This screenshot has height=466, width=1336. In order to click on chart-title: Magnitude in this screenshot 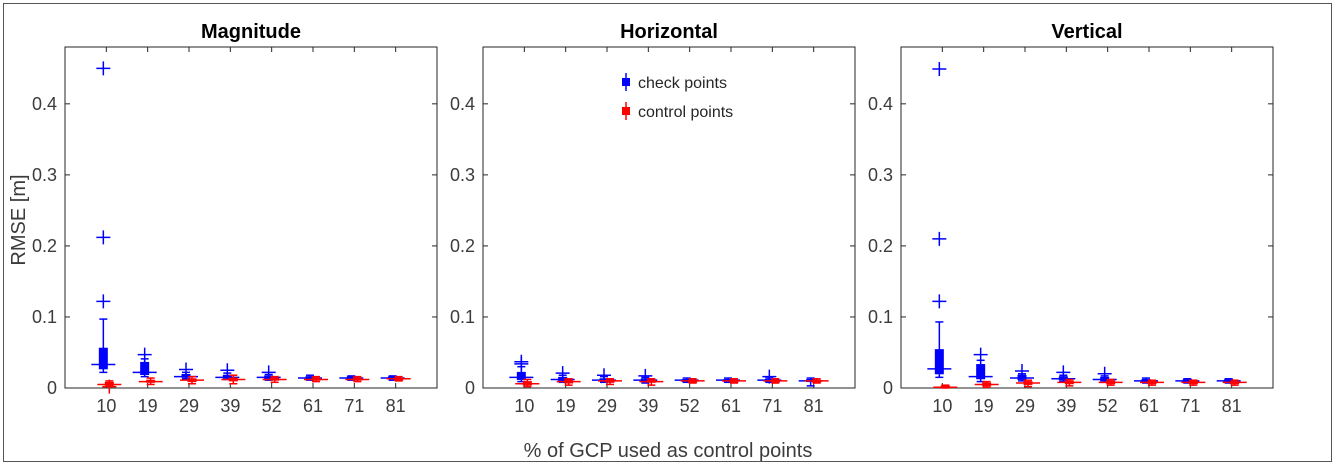, I will do `click(251, 32)`.